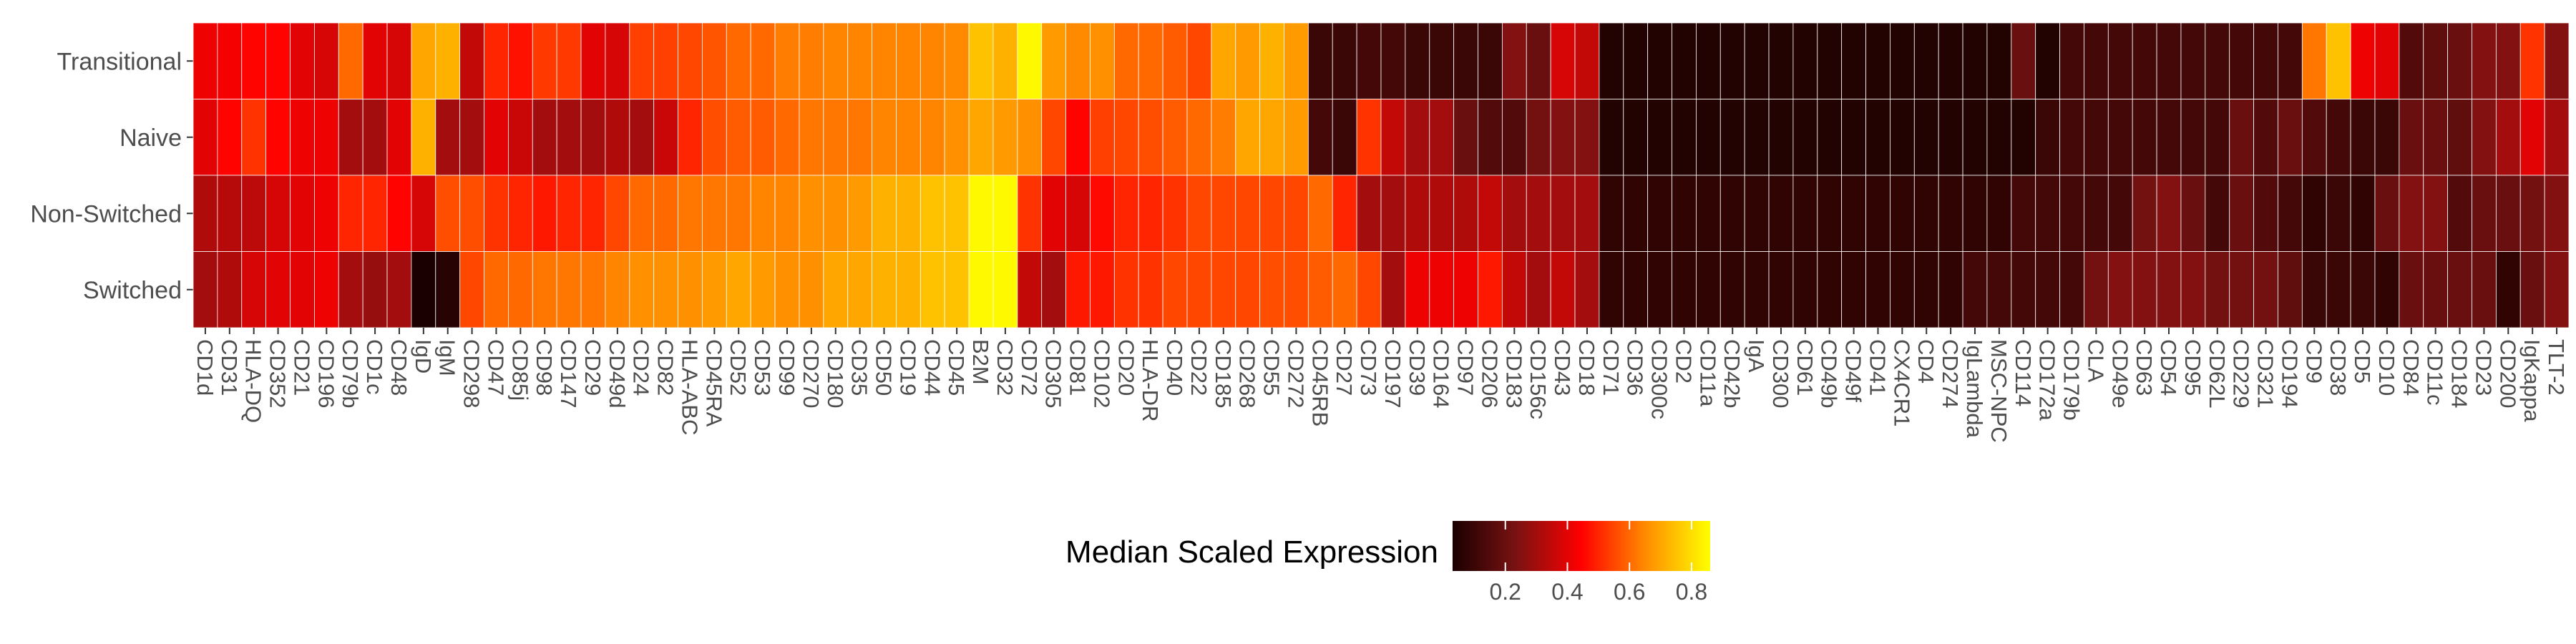  I want to click on column-label: CD24, so click(641, 367).